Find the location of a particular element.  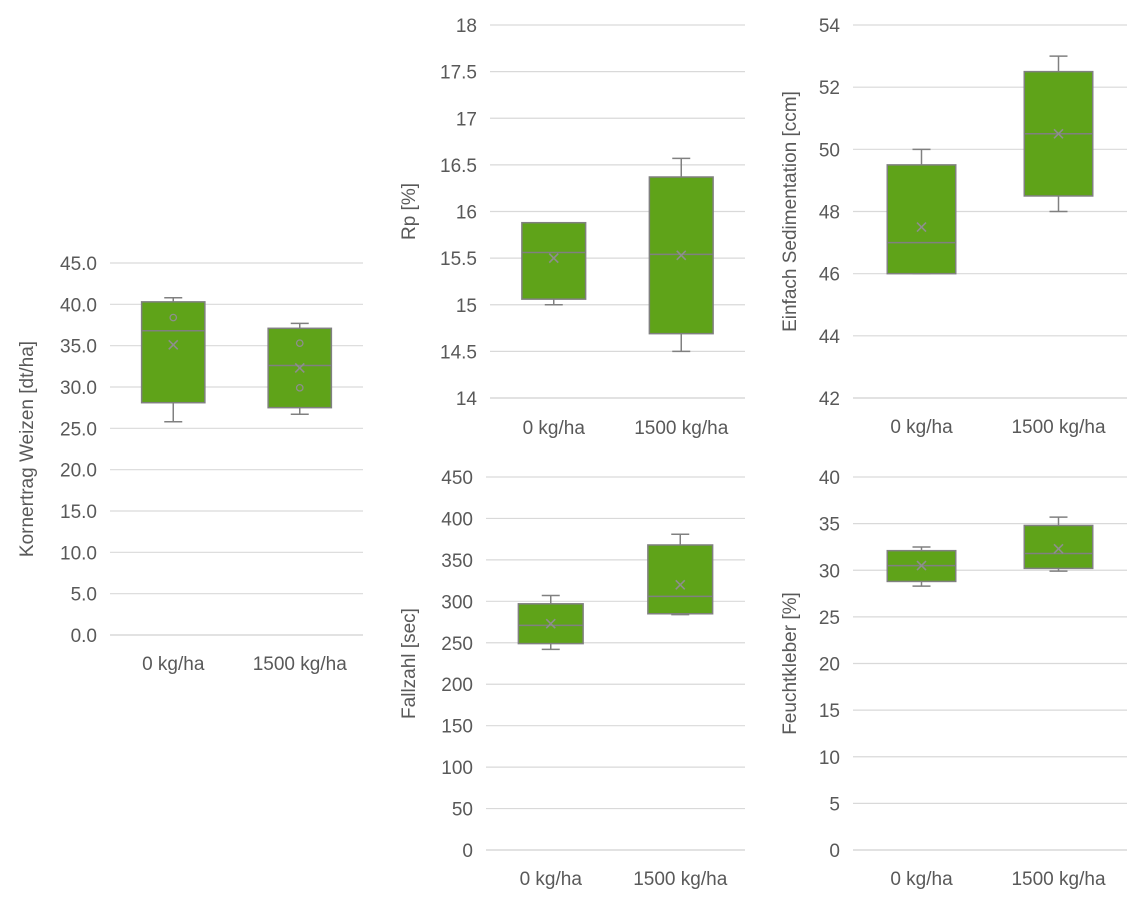

y-tick-label: 40.0 is located at coordinates (78, 305).